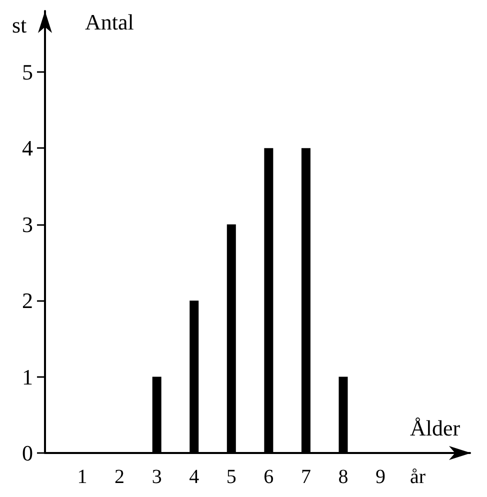  I want to click on x-tick-label: 3, so click(157, 477).